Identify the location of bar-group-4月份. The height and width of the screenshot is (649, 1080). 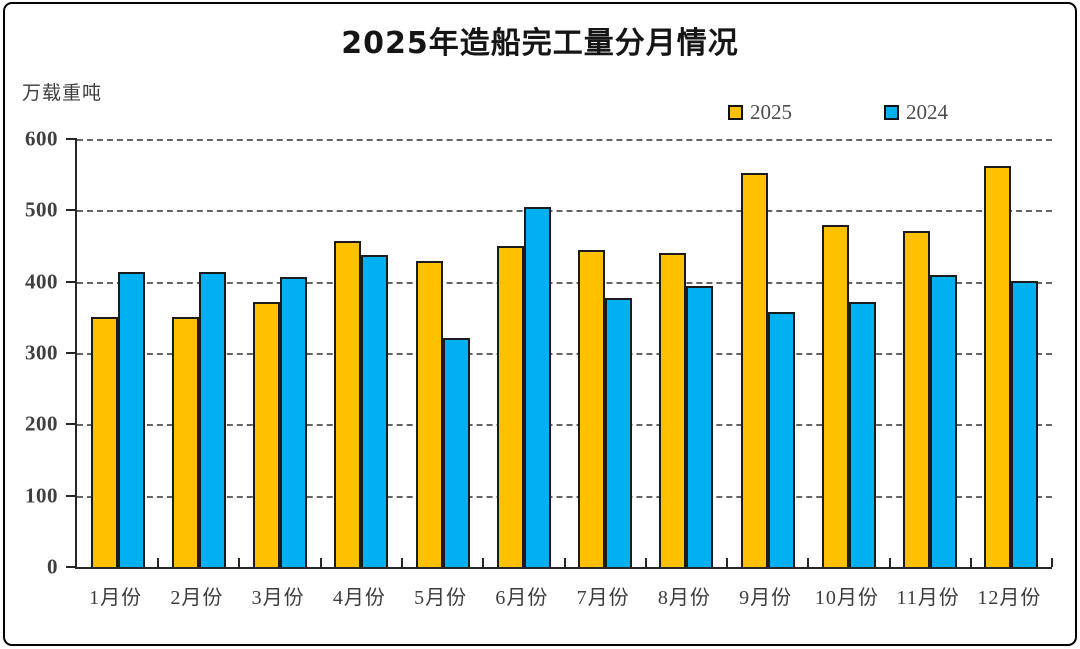
(361, 353).